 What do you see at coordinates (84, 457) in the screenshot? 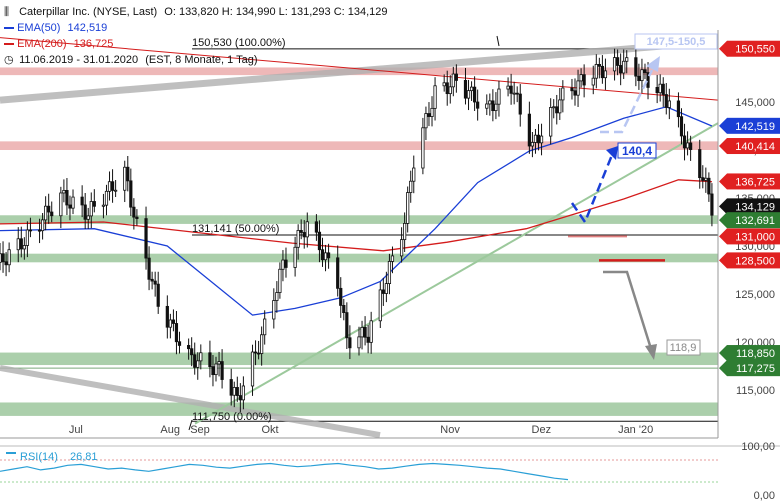
I see `rsi-value: 26,81` at bounding box center [84, 457].